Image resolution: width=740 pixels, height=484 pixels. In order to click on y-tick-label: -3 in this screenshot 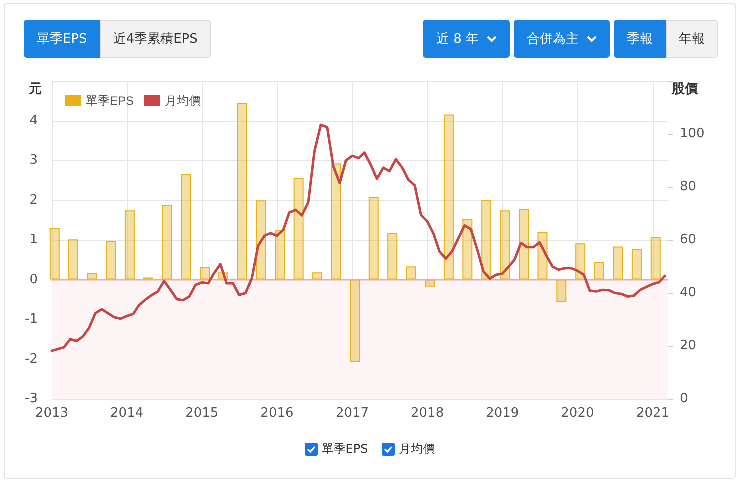, I will do `click(31, 399)`.